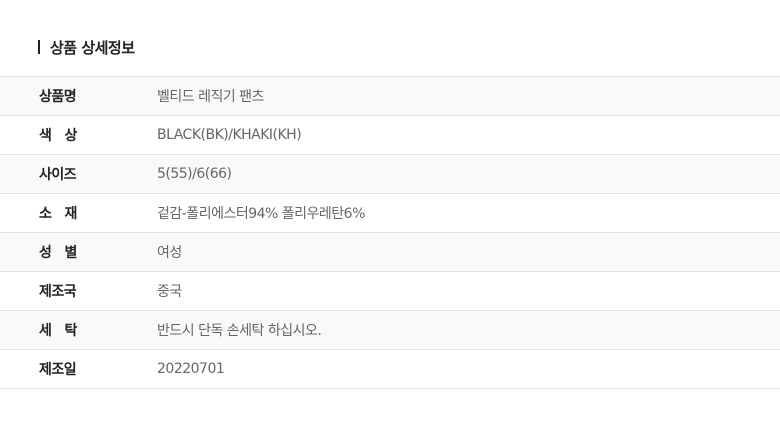 The height and width of the screenshot is (427, 780). What do you see at coordinates (92, 47) in the screenshot?
I see `section-title-text: 상품 상세정보` at bounding box center [92, 47].